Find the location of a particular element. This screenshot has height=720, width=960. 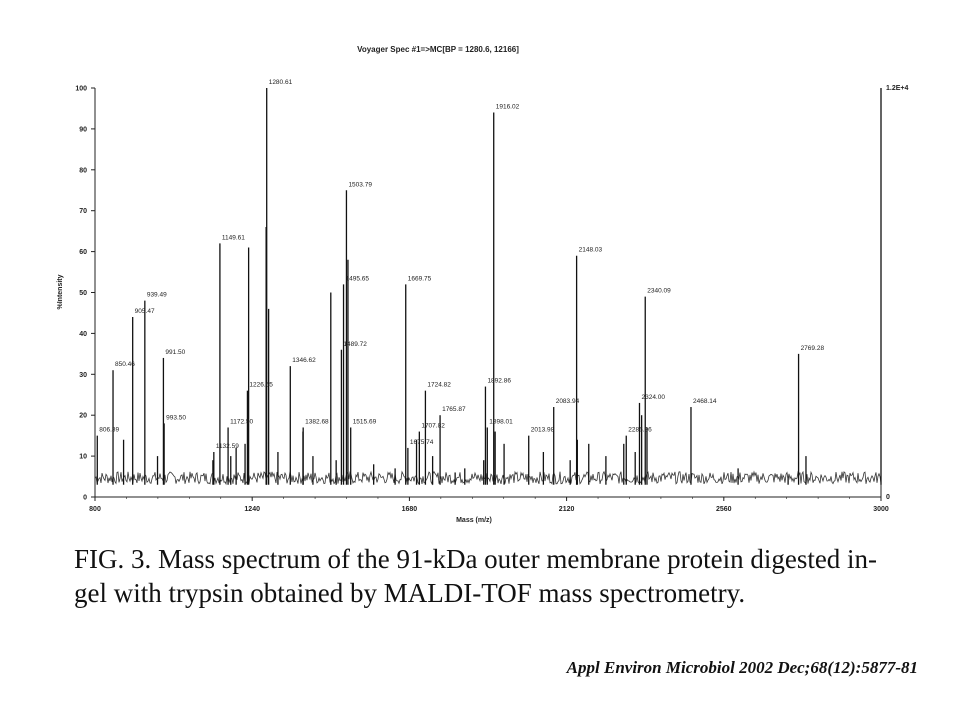

x-tick-label: 2120 is located at coordinates (567, 509).